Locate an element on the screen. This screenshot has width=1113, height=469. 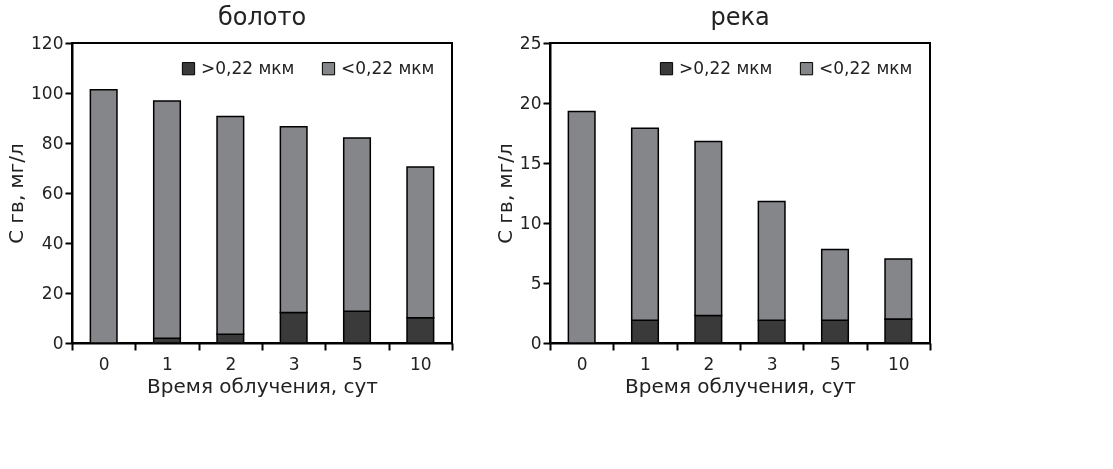
y-tick-label: 80 is located at coordinates (52, 142).